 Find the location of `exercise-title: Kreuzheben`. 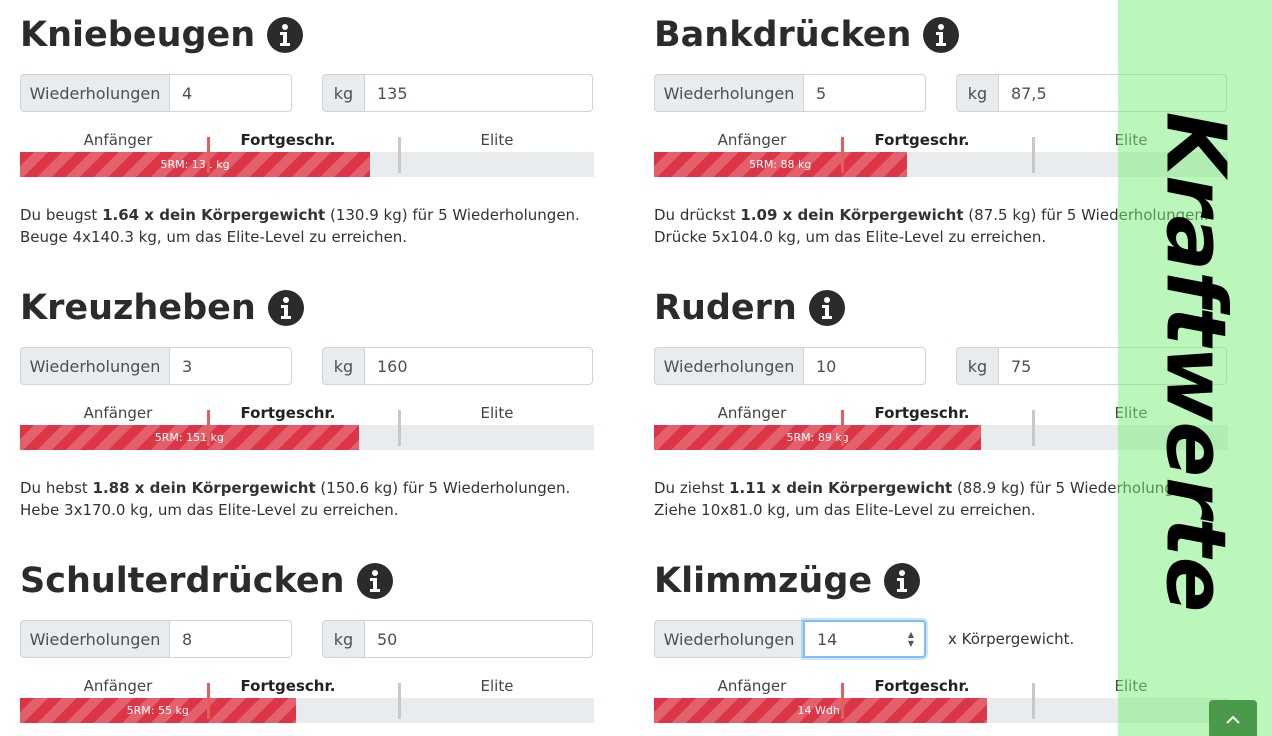

exercise-title: Kreuzheben is located at coordinates (162, 308).